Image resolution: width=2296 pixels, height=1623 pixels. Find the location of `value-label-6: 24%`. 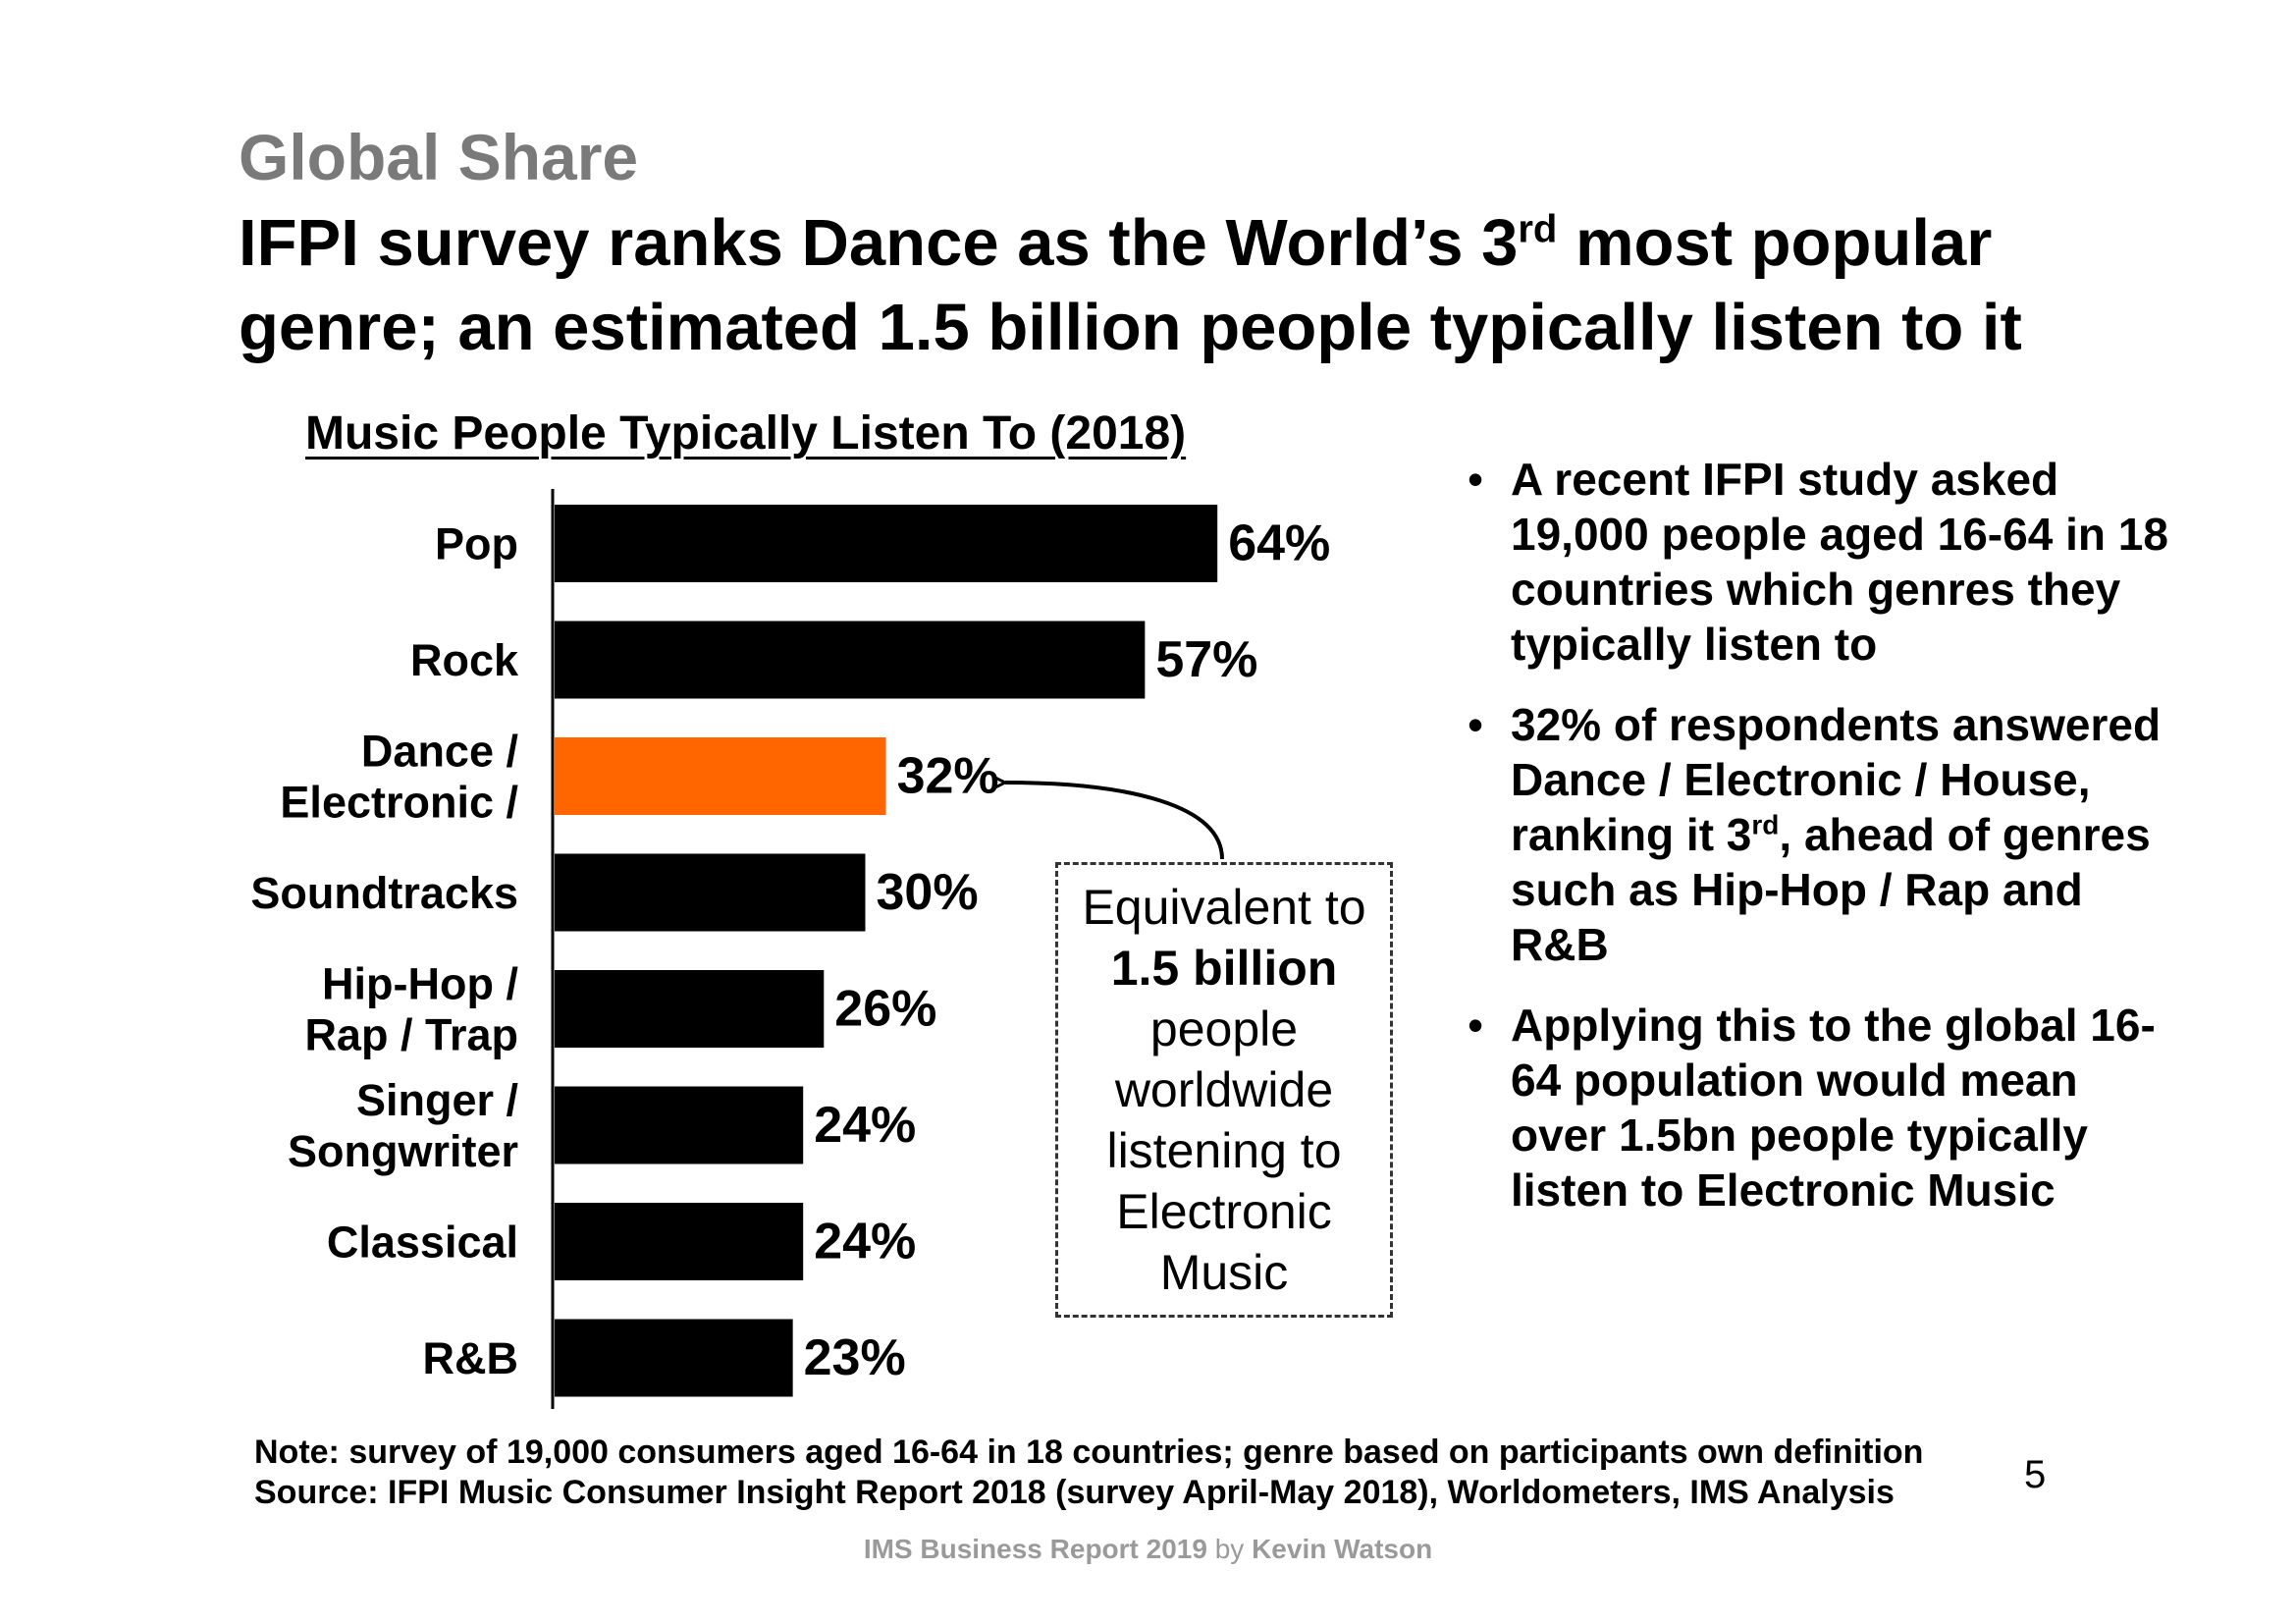

value-label-6: 24% is located at coordinates (865, 1242).